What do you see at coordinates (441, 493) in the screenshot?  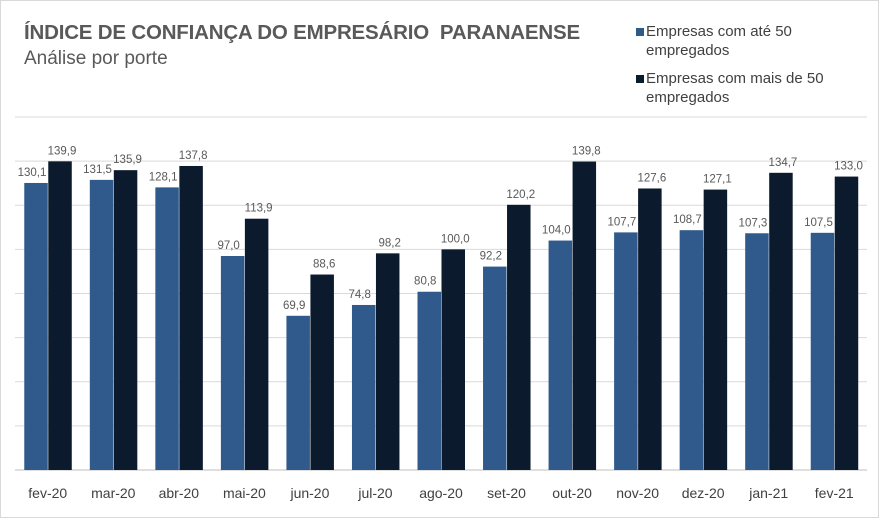 I see `x-tick-label: ago-20` at bounding box center [441, 493].